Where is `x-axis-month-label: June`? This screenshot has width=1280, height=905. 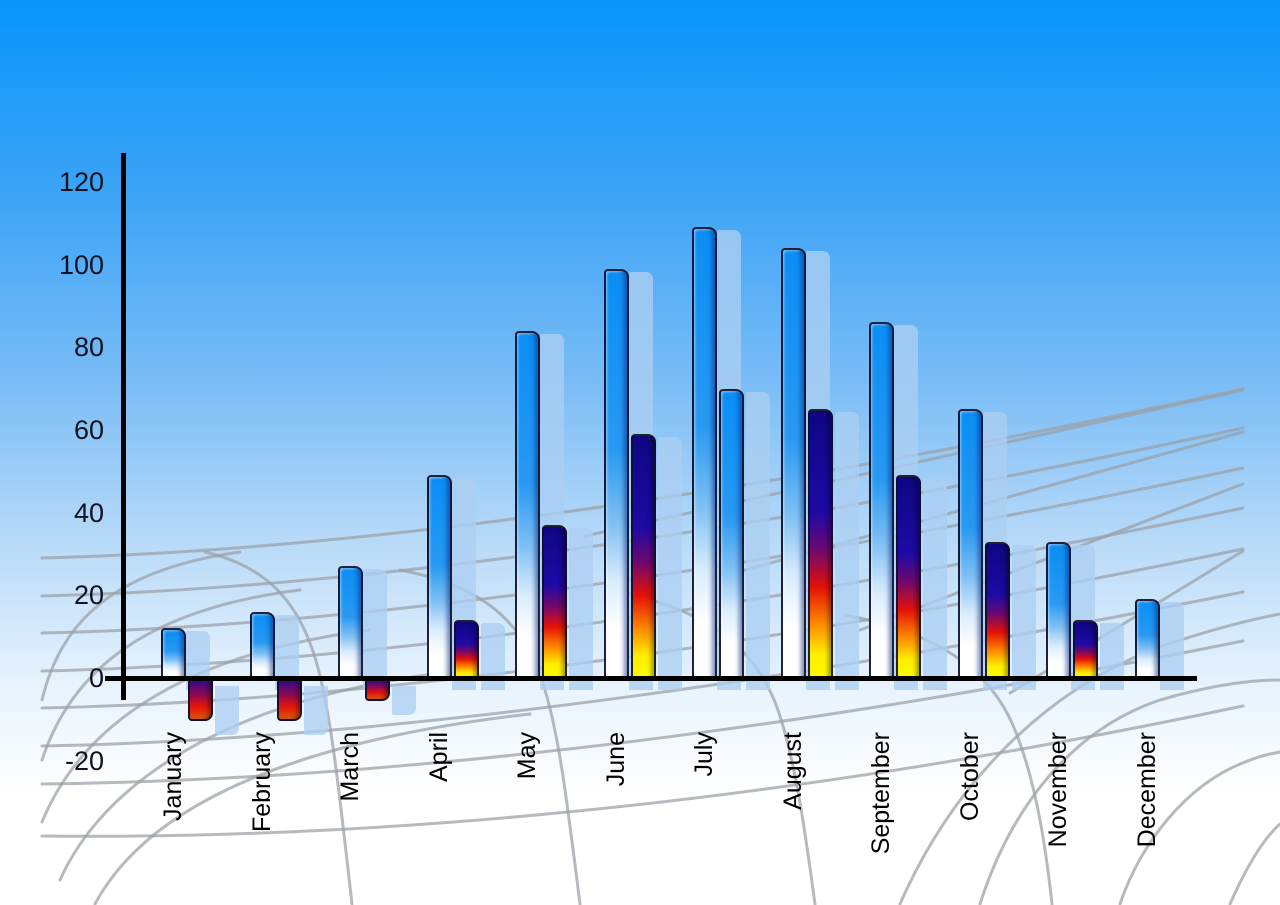
x-axis-month-label: June is located at coordinates (615, 759).